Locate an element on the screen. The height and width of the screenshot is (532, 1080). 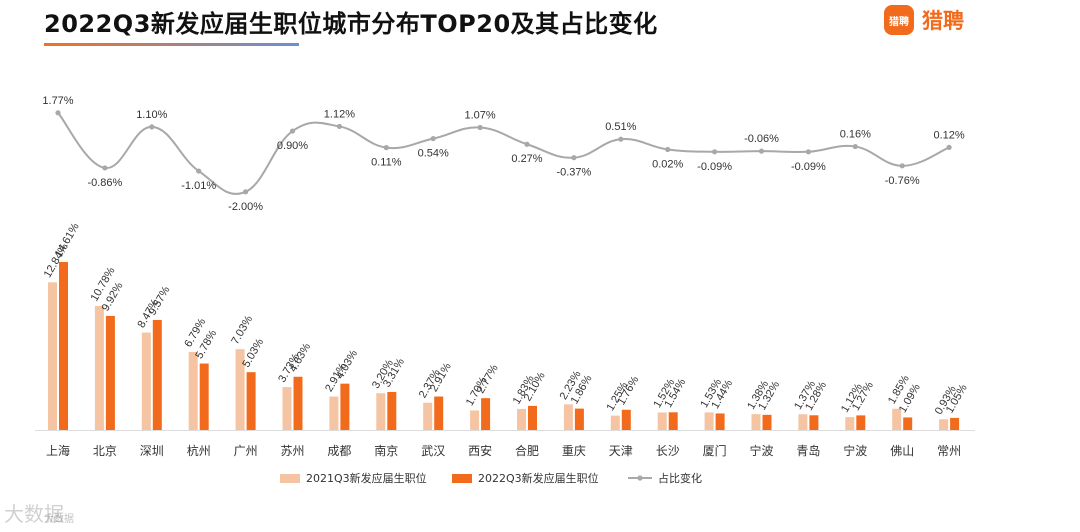
category-label: 杭州 is located at coordinates (199, 450).